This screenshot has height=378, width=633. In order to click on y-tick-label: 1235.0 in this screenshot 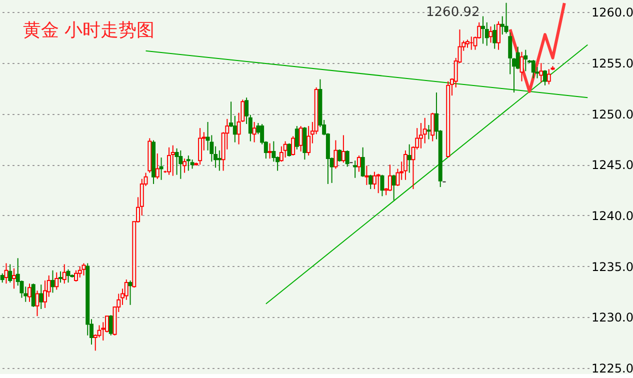, I will do `click(612, 267)`.